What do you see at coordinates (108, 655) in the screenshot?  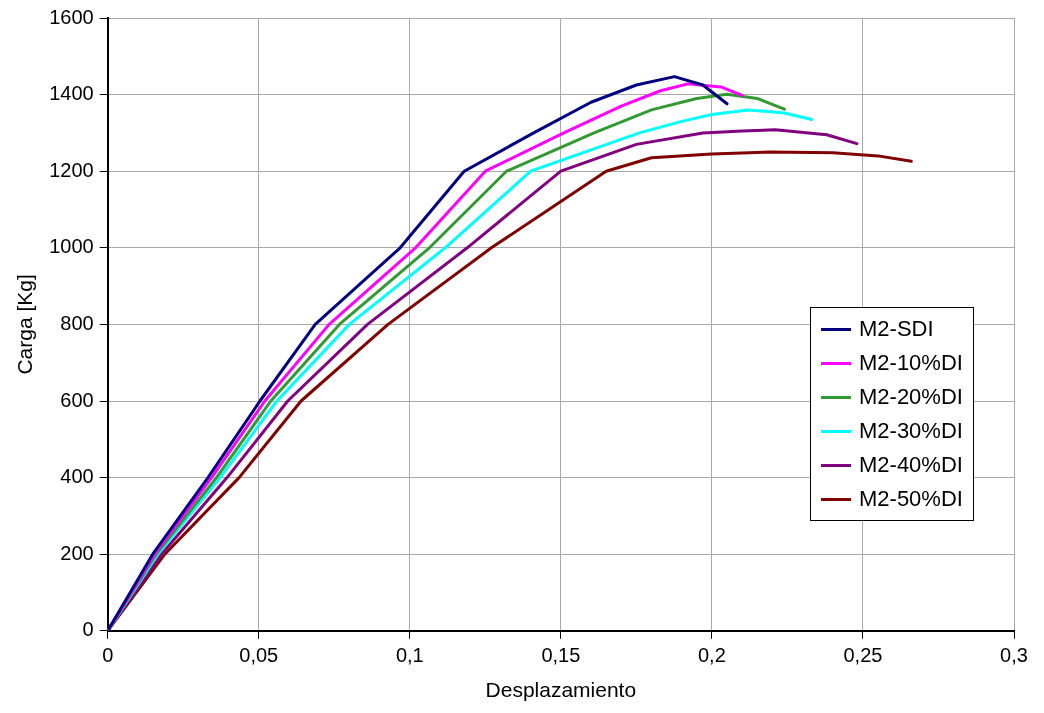 I see `x-tick-label: 0` at bounding box center [108, 655].